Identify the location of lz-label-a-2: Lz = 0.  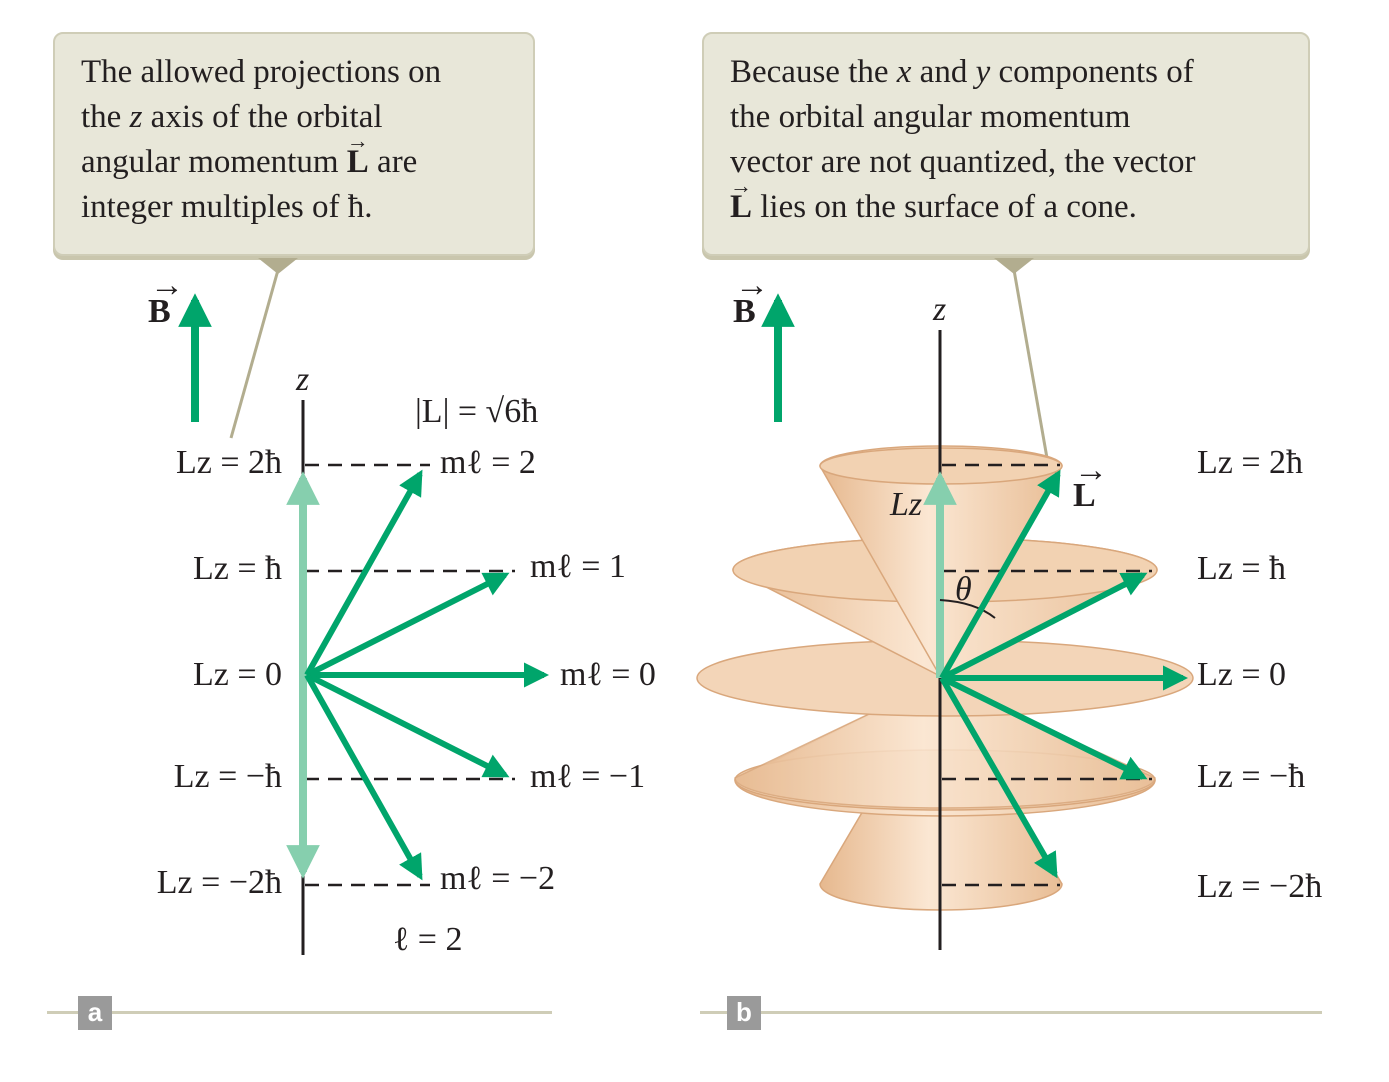
(237, 674).